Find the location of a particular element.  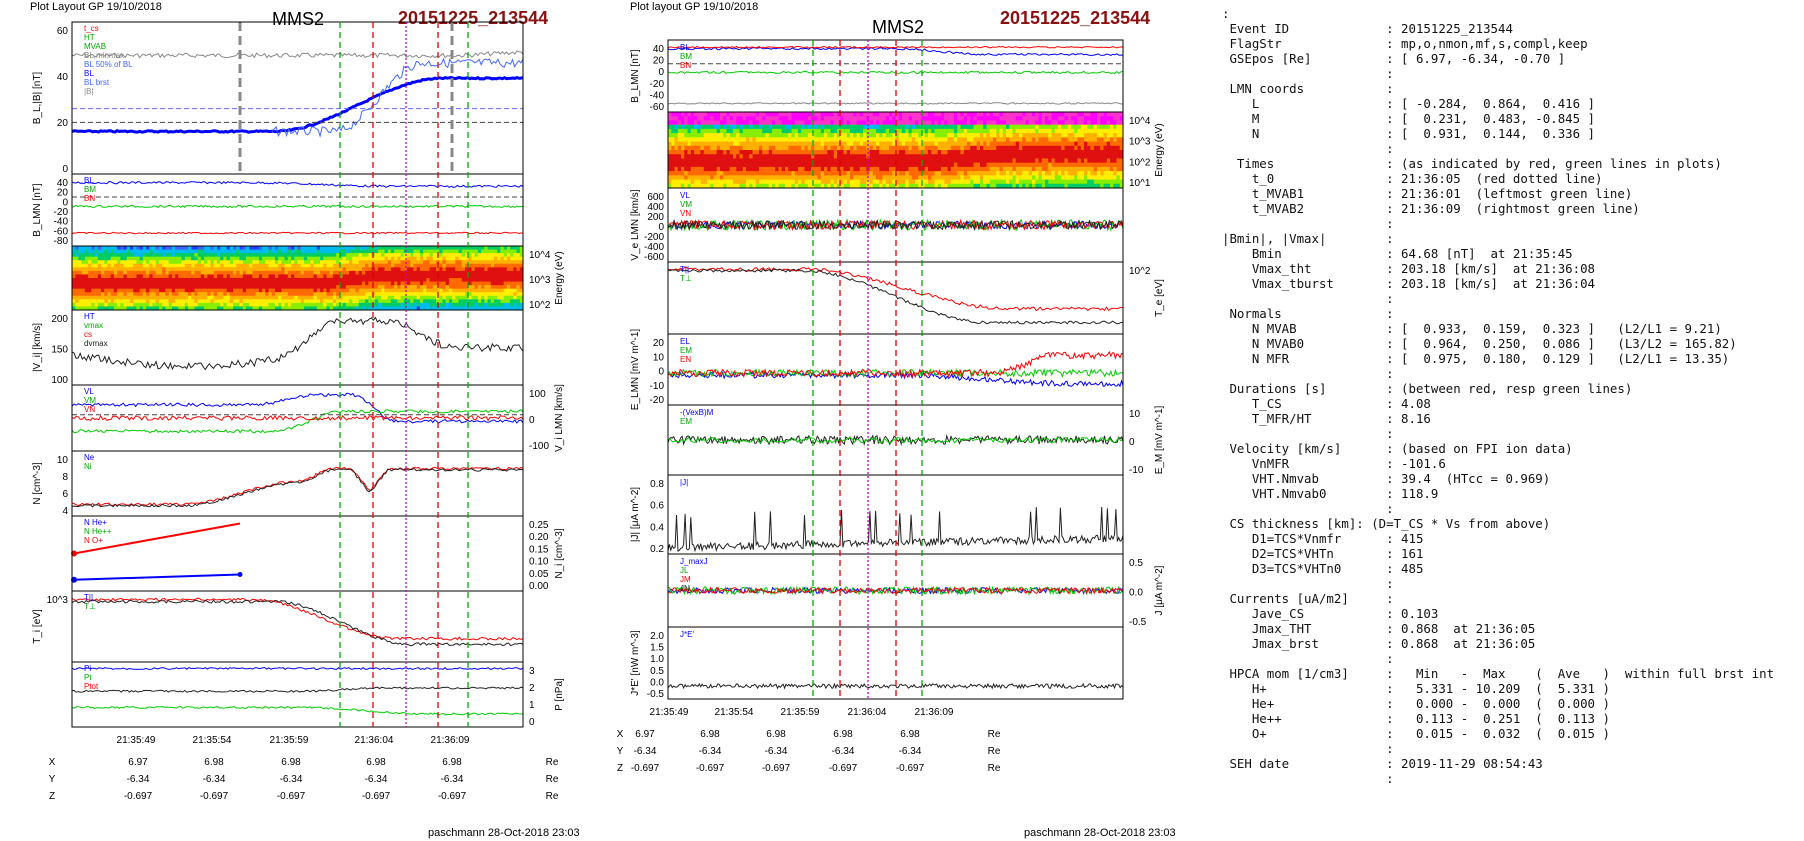

right-ytick: 10^4 is located at coordinates (1140, 121).